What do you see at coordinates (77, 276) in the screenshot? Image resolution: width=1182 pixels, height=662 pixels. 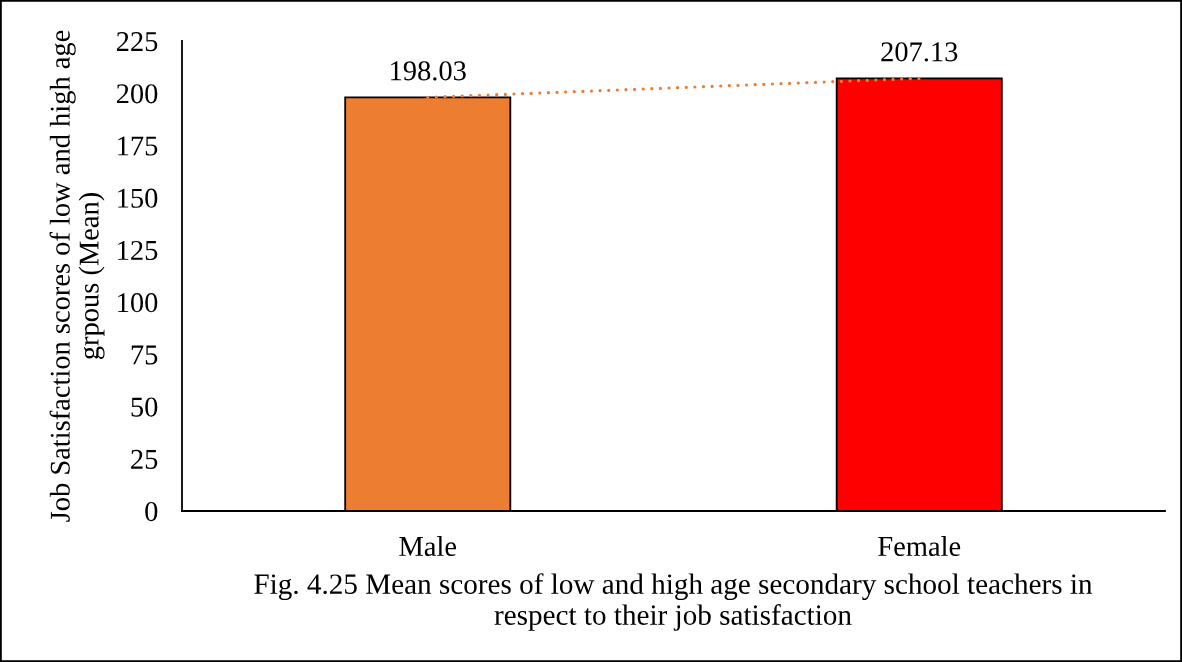 I see `y-axis-title: Job Satisfaction scores of low and high age grpous (Mean)` at bounding box center [77, 276].